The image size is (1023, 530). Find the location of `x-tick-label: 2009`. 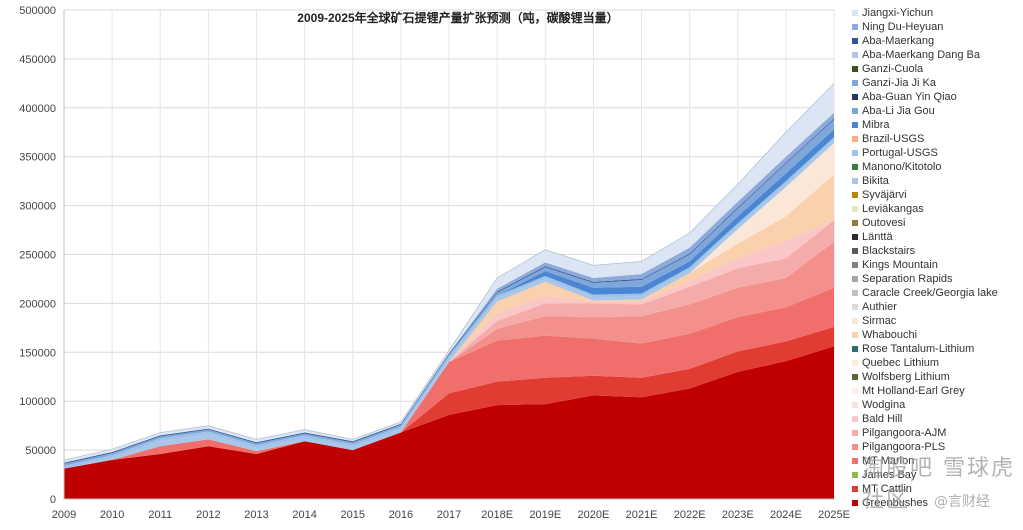

x-tick-label: 2009 is located at coordinates (64, 515).